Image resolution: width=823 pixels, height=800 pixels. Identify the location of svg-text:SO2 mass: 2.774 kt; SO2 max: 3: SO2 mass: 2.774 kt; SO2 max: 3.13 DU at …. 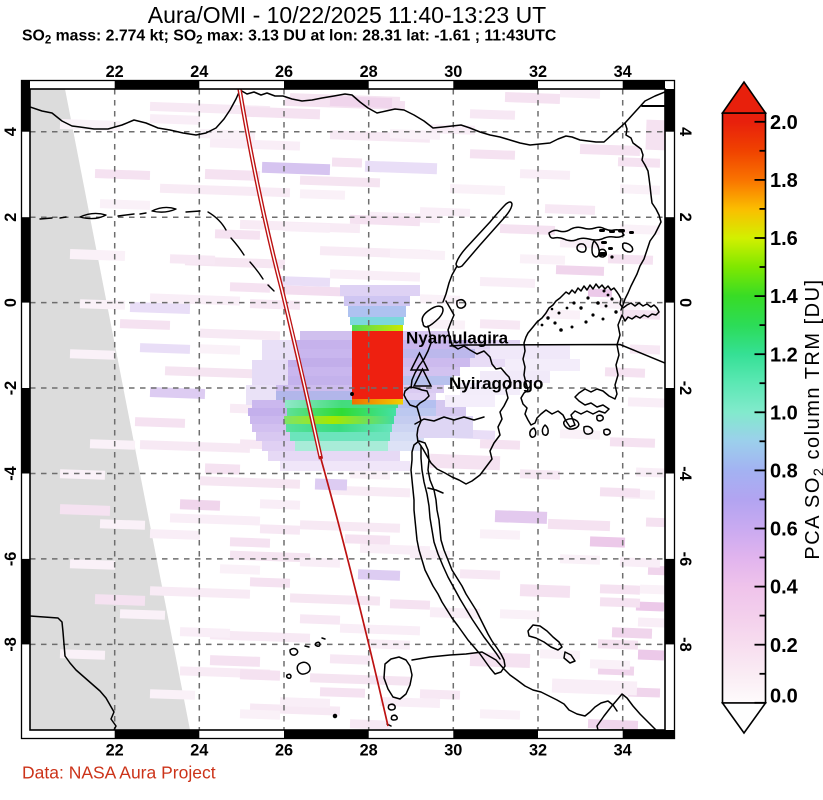
(289, 37).